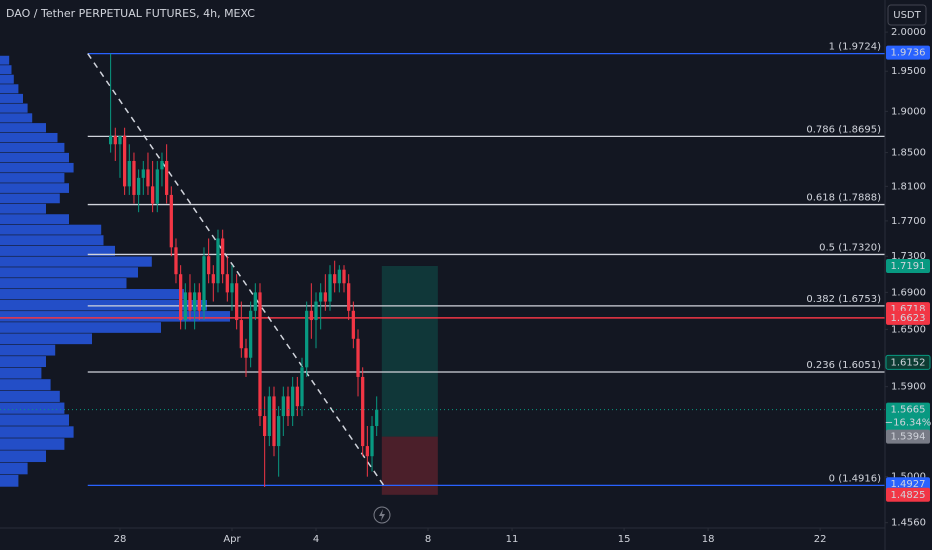  I want to click on event-bolt, so click(382, 515).